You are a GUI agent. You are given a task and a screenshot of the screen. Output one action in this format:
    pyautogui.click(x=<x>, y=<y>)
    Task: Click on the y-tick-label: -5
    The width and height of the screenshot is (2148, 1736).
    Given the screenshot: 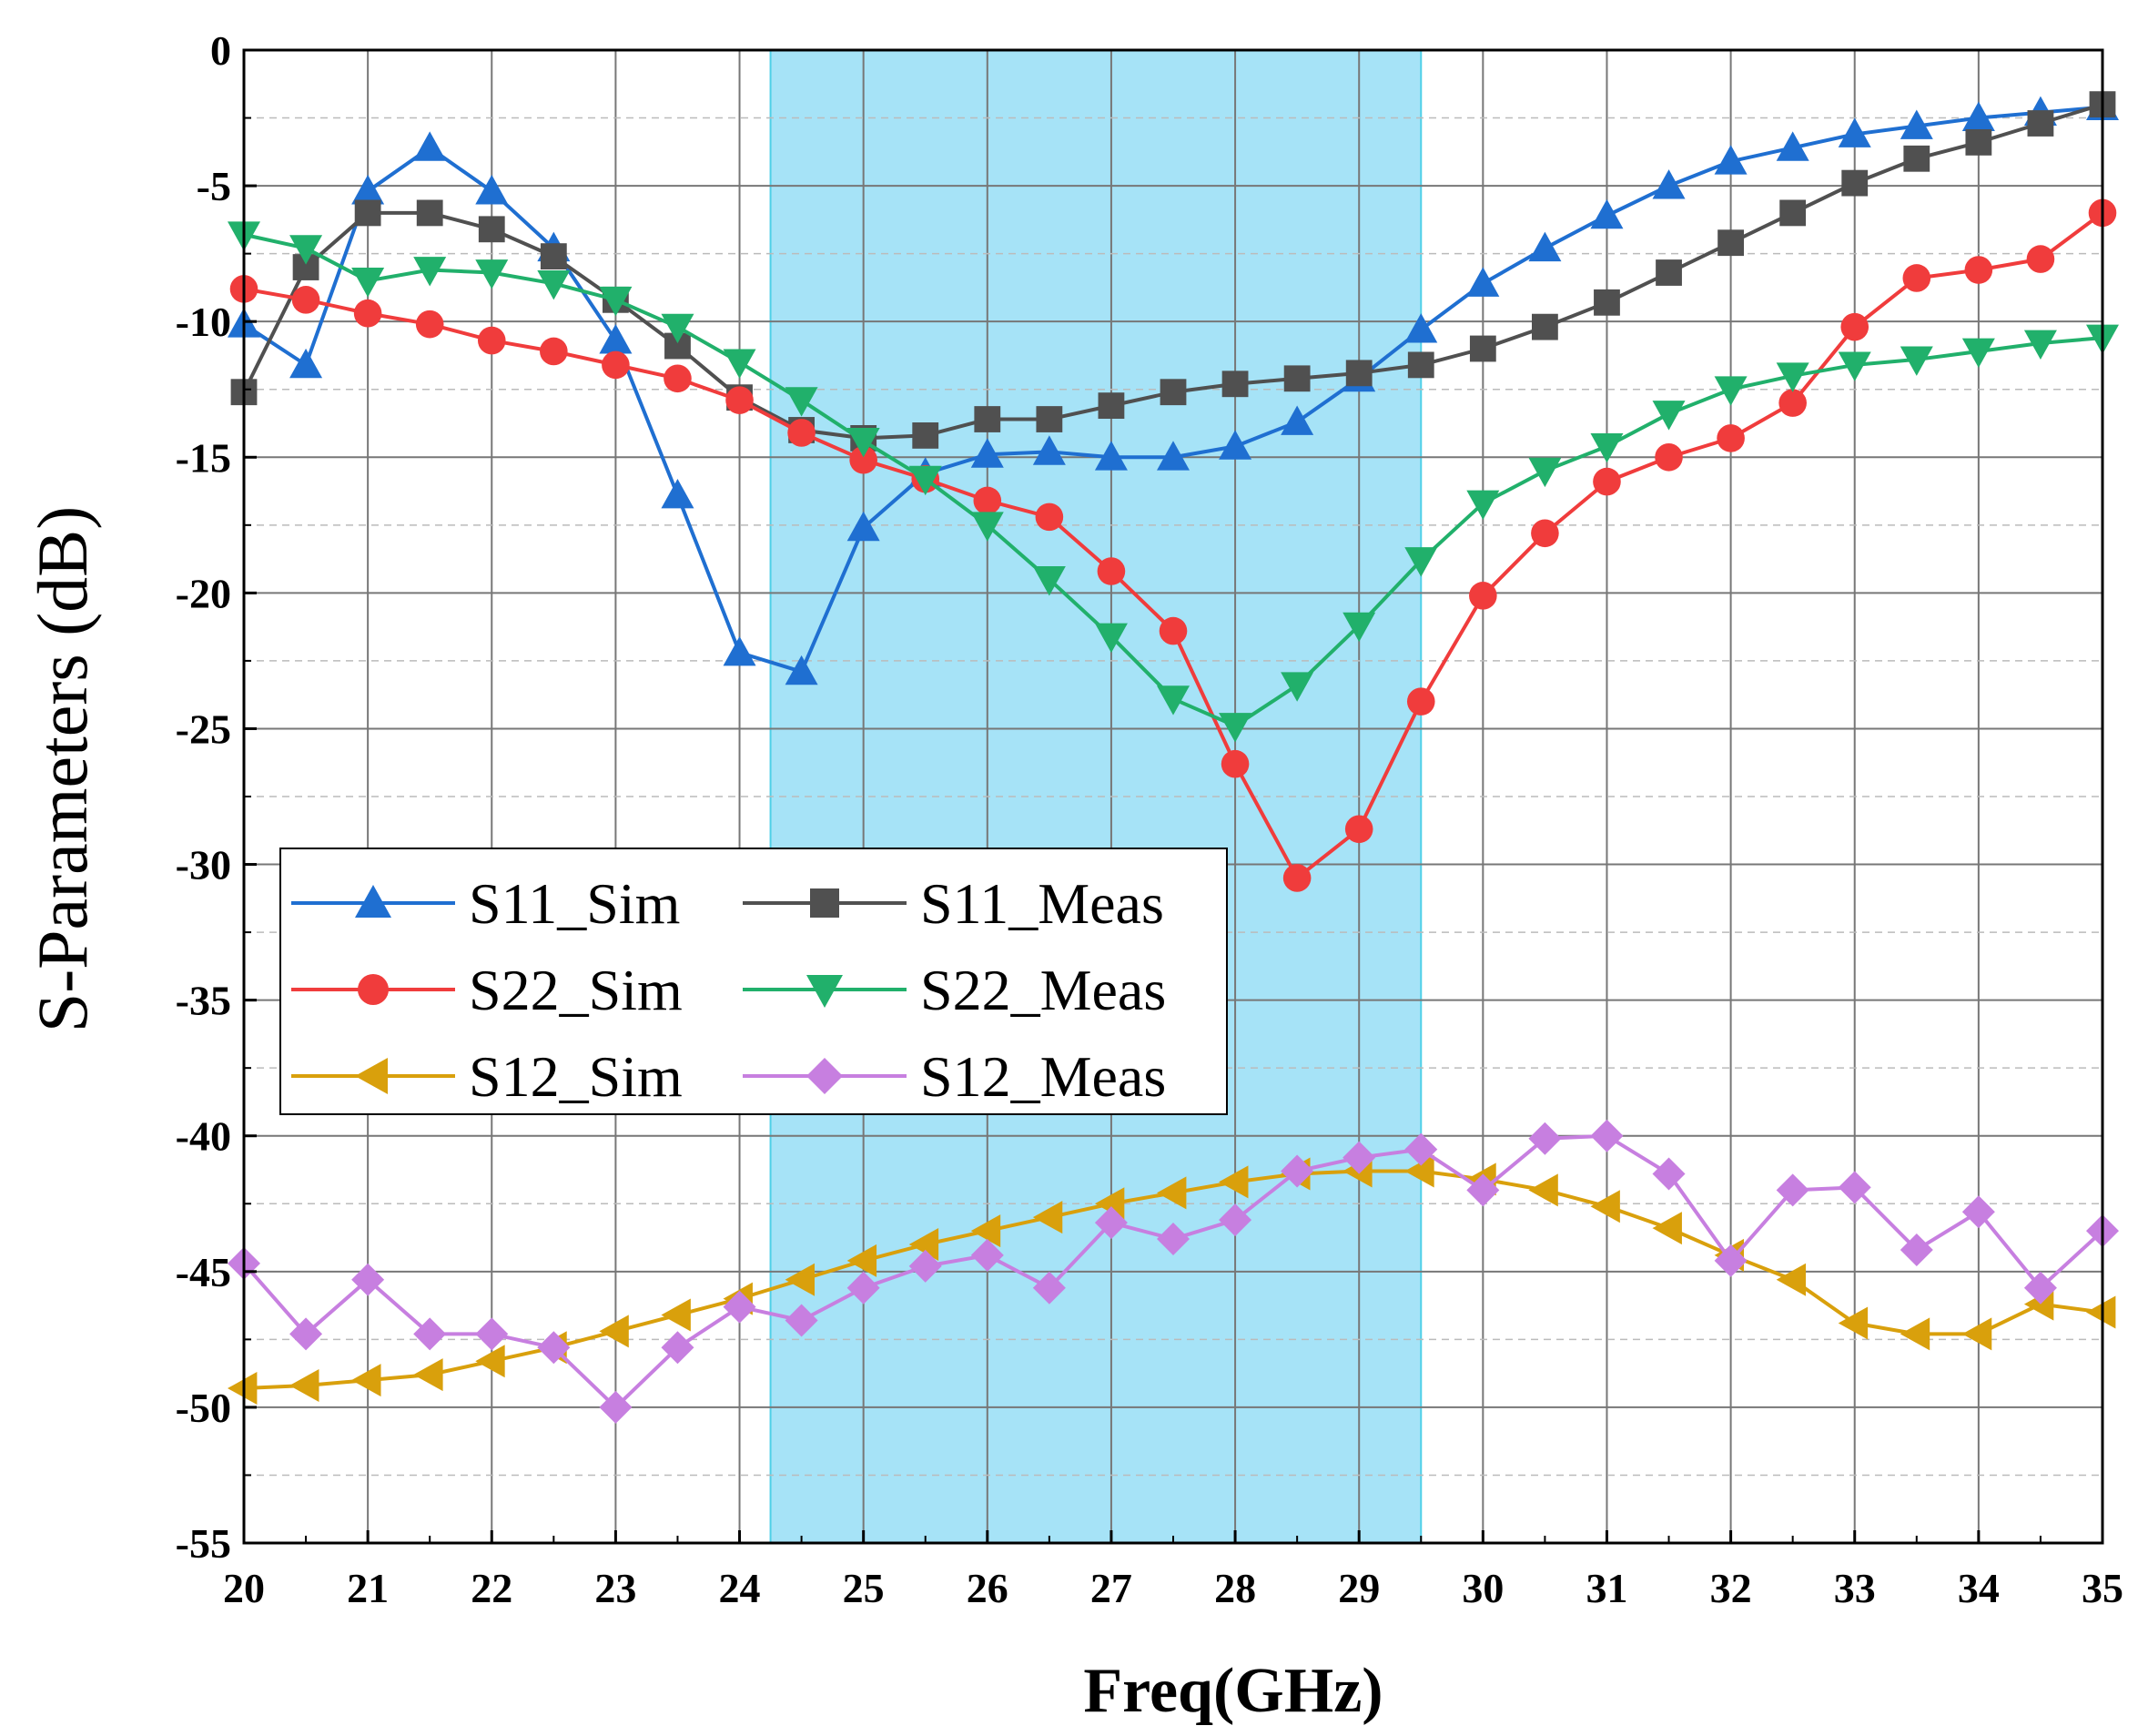 What is the action you would take?
    pyautogui.click(x=214, y=186)
    